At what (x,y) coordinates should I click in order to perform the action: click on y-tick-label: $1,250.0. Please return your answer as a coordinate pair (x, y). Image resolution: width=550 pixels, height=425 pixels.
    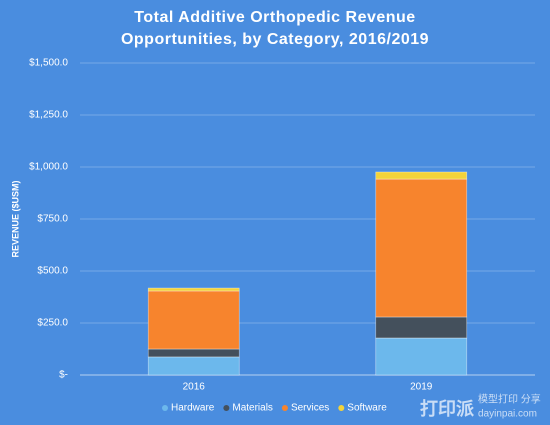
    Looking at the image, I should click on (48, 115).